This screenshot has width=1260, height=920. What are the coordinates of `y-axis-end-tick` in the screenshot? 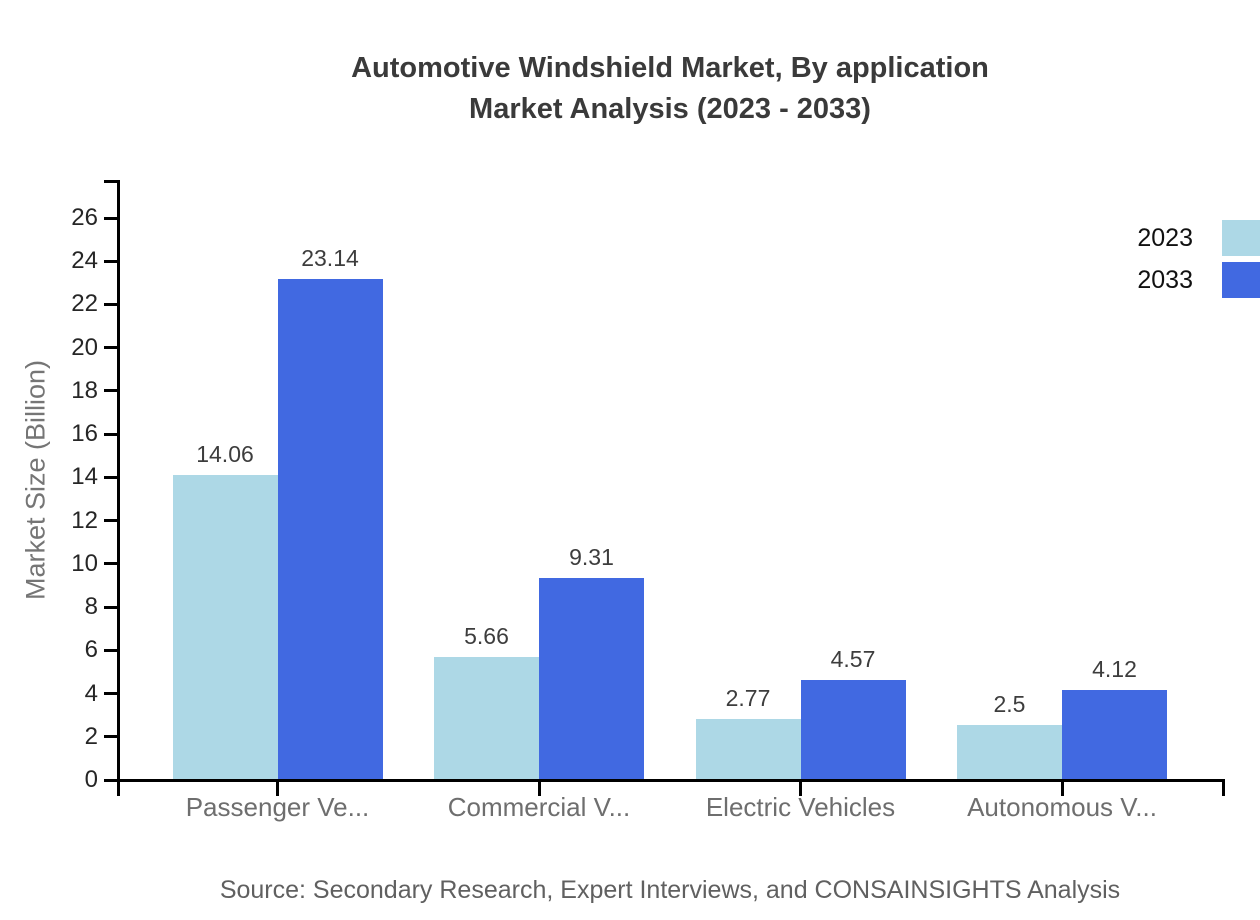 It's located at (110, 181).